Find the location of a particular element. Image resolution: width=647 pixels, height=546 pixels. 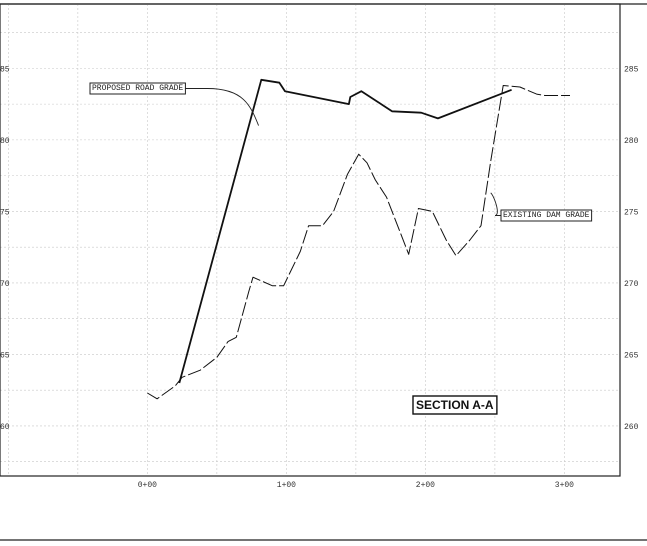

y-tick-label-left: 65 is located at coordinates (5, 355).